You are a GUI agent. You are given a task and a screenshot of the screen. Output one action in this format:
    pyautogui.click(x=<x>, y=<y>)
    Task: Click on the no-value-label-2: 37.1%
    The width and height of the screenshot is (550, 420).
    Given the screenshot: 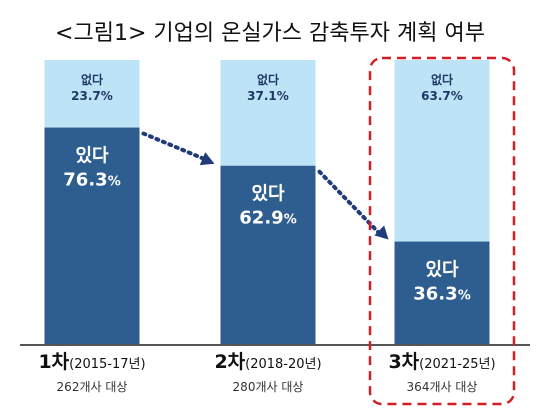 What is the action you would take?
    pyautogui.click(x=268, y=96)
    